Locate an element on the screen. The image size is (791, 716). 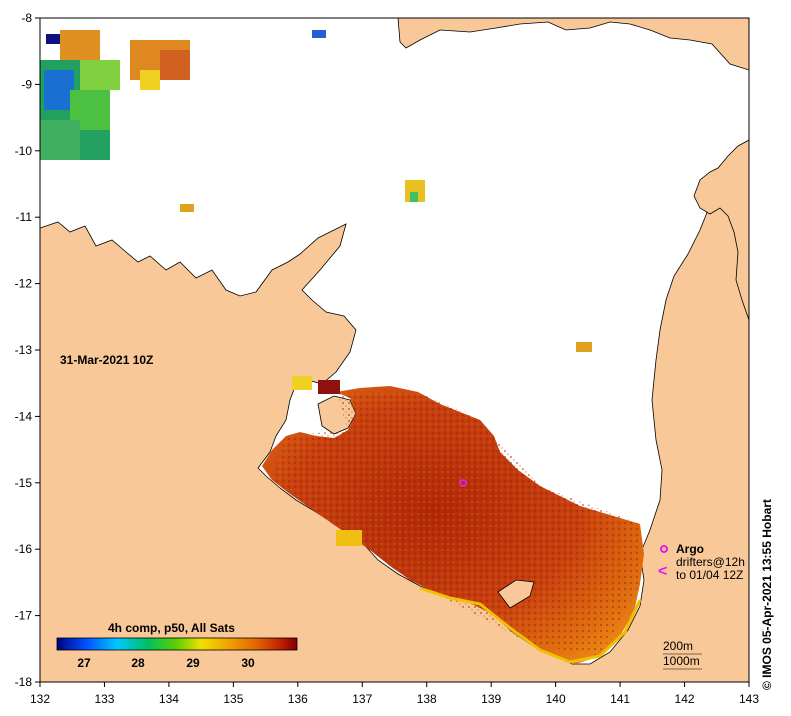
land-mornington-island is located at coordinates (516, 594).